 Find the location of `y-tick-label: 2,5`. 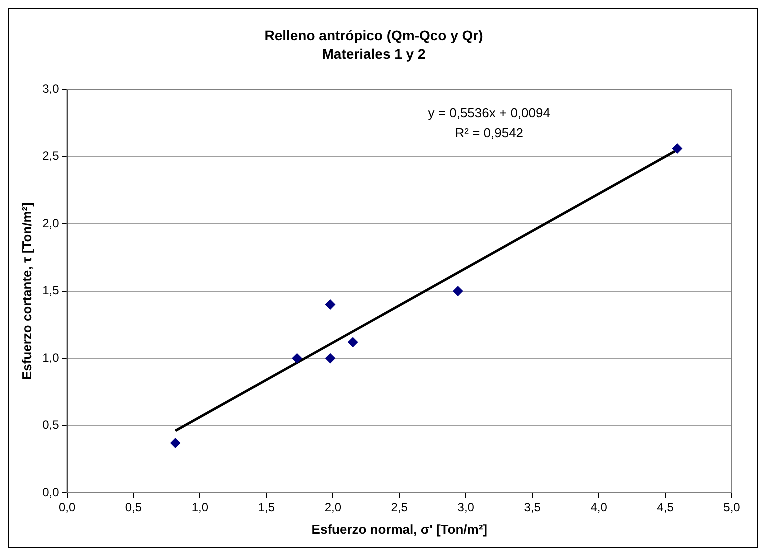

y-tick-label: 2,5 is located at coordinates (51, 156).